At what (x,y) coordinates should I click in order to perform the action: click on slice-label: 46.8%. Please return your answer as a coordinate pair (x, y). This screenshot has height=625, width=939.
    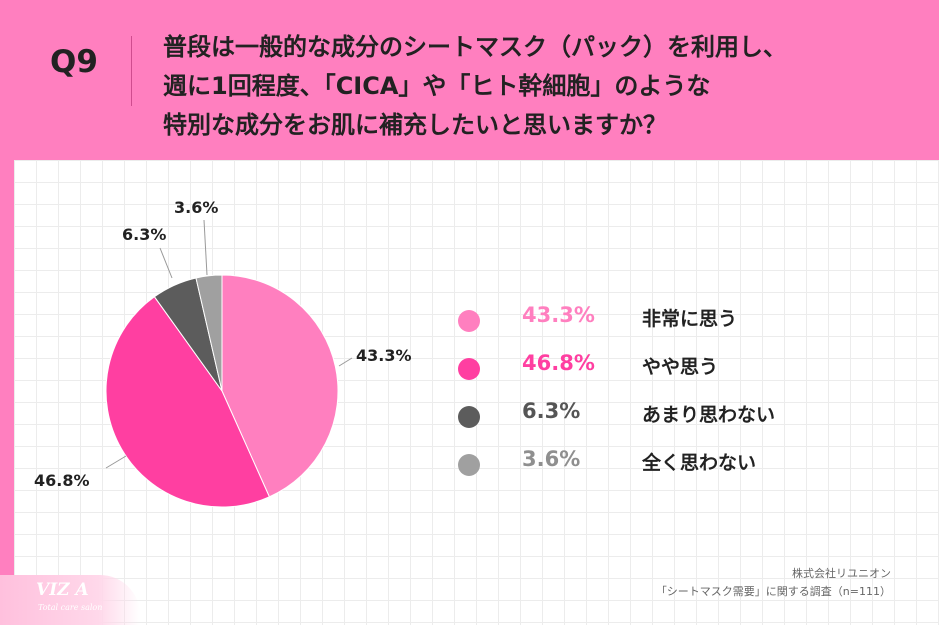
    Looking at the image, I should click on (62, 480).